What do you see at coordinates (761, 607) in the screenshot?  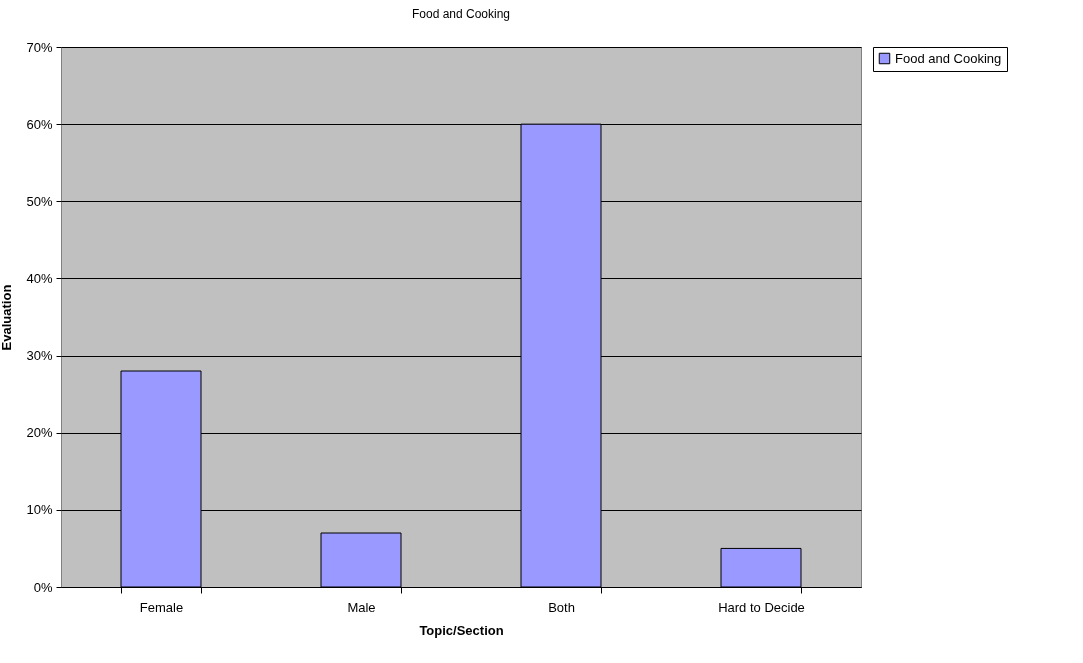 I see `x-tick-label: Hard to Decide` at bounding box center [761, 607].